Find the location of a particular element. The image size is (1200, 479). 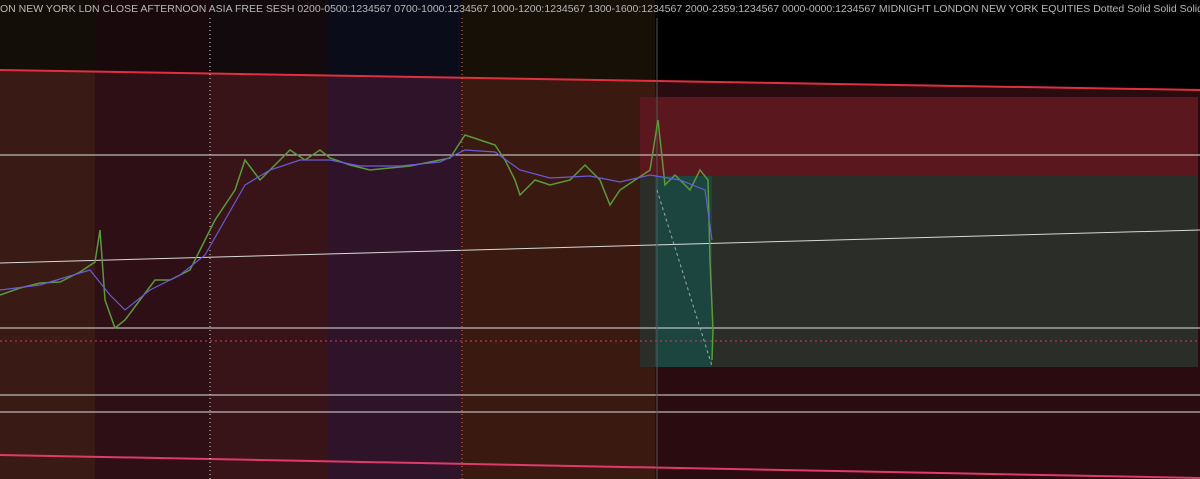

target-zone-filled is located at coordinates (683, 271).